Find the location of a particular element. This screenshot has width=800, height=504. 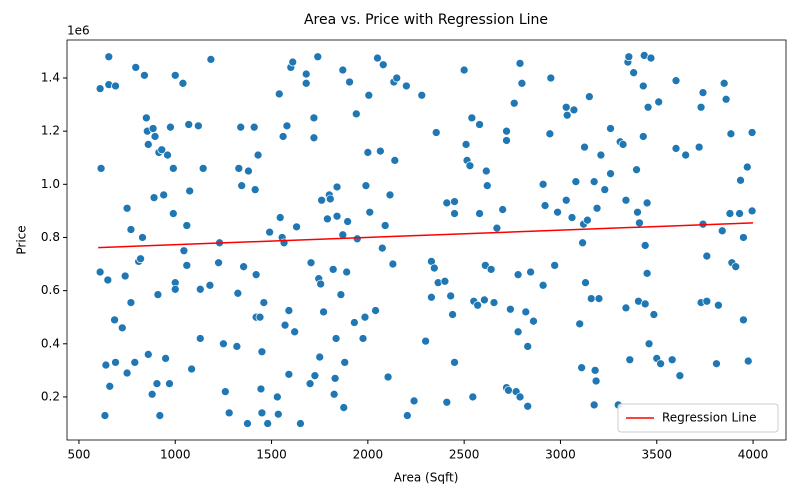

x-tick-label: 1000 is located at coordinates (175, 455).